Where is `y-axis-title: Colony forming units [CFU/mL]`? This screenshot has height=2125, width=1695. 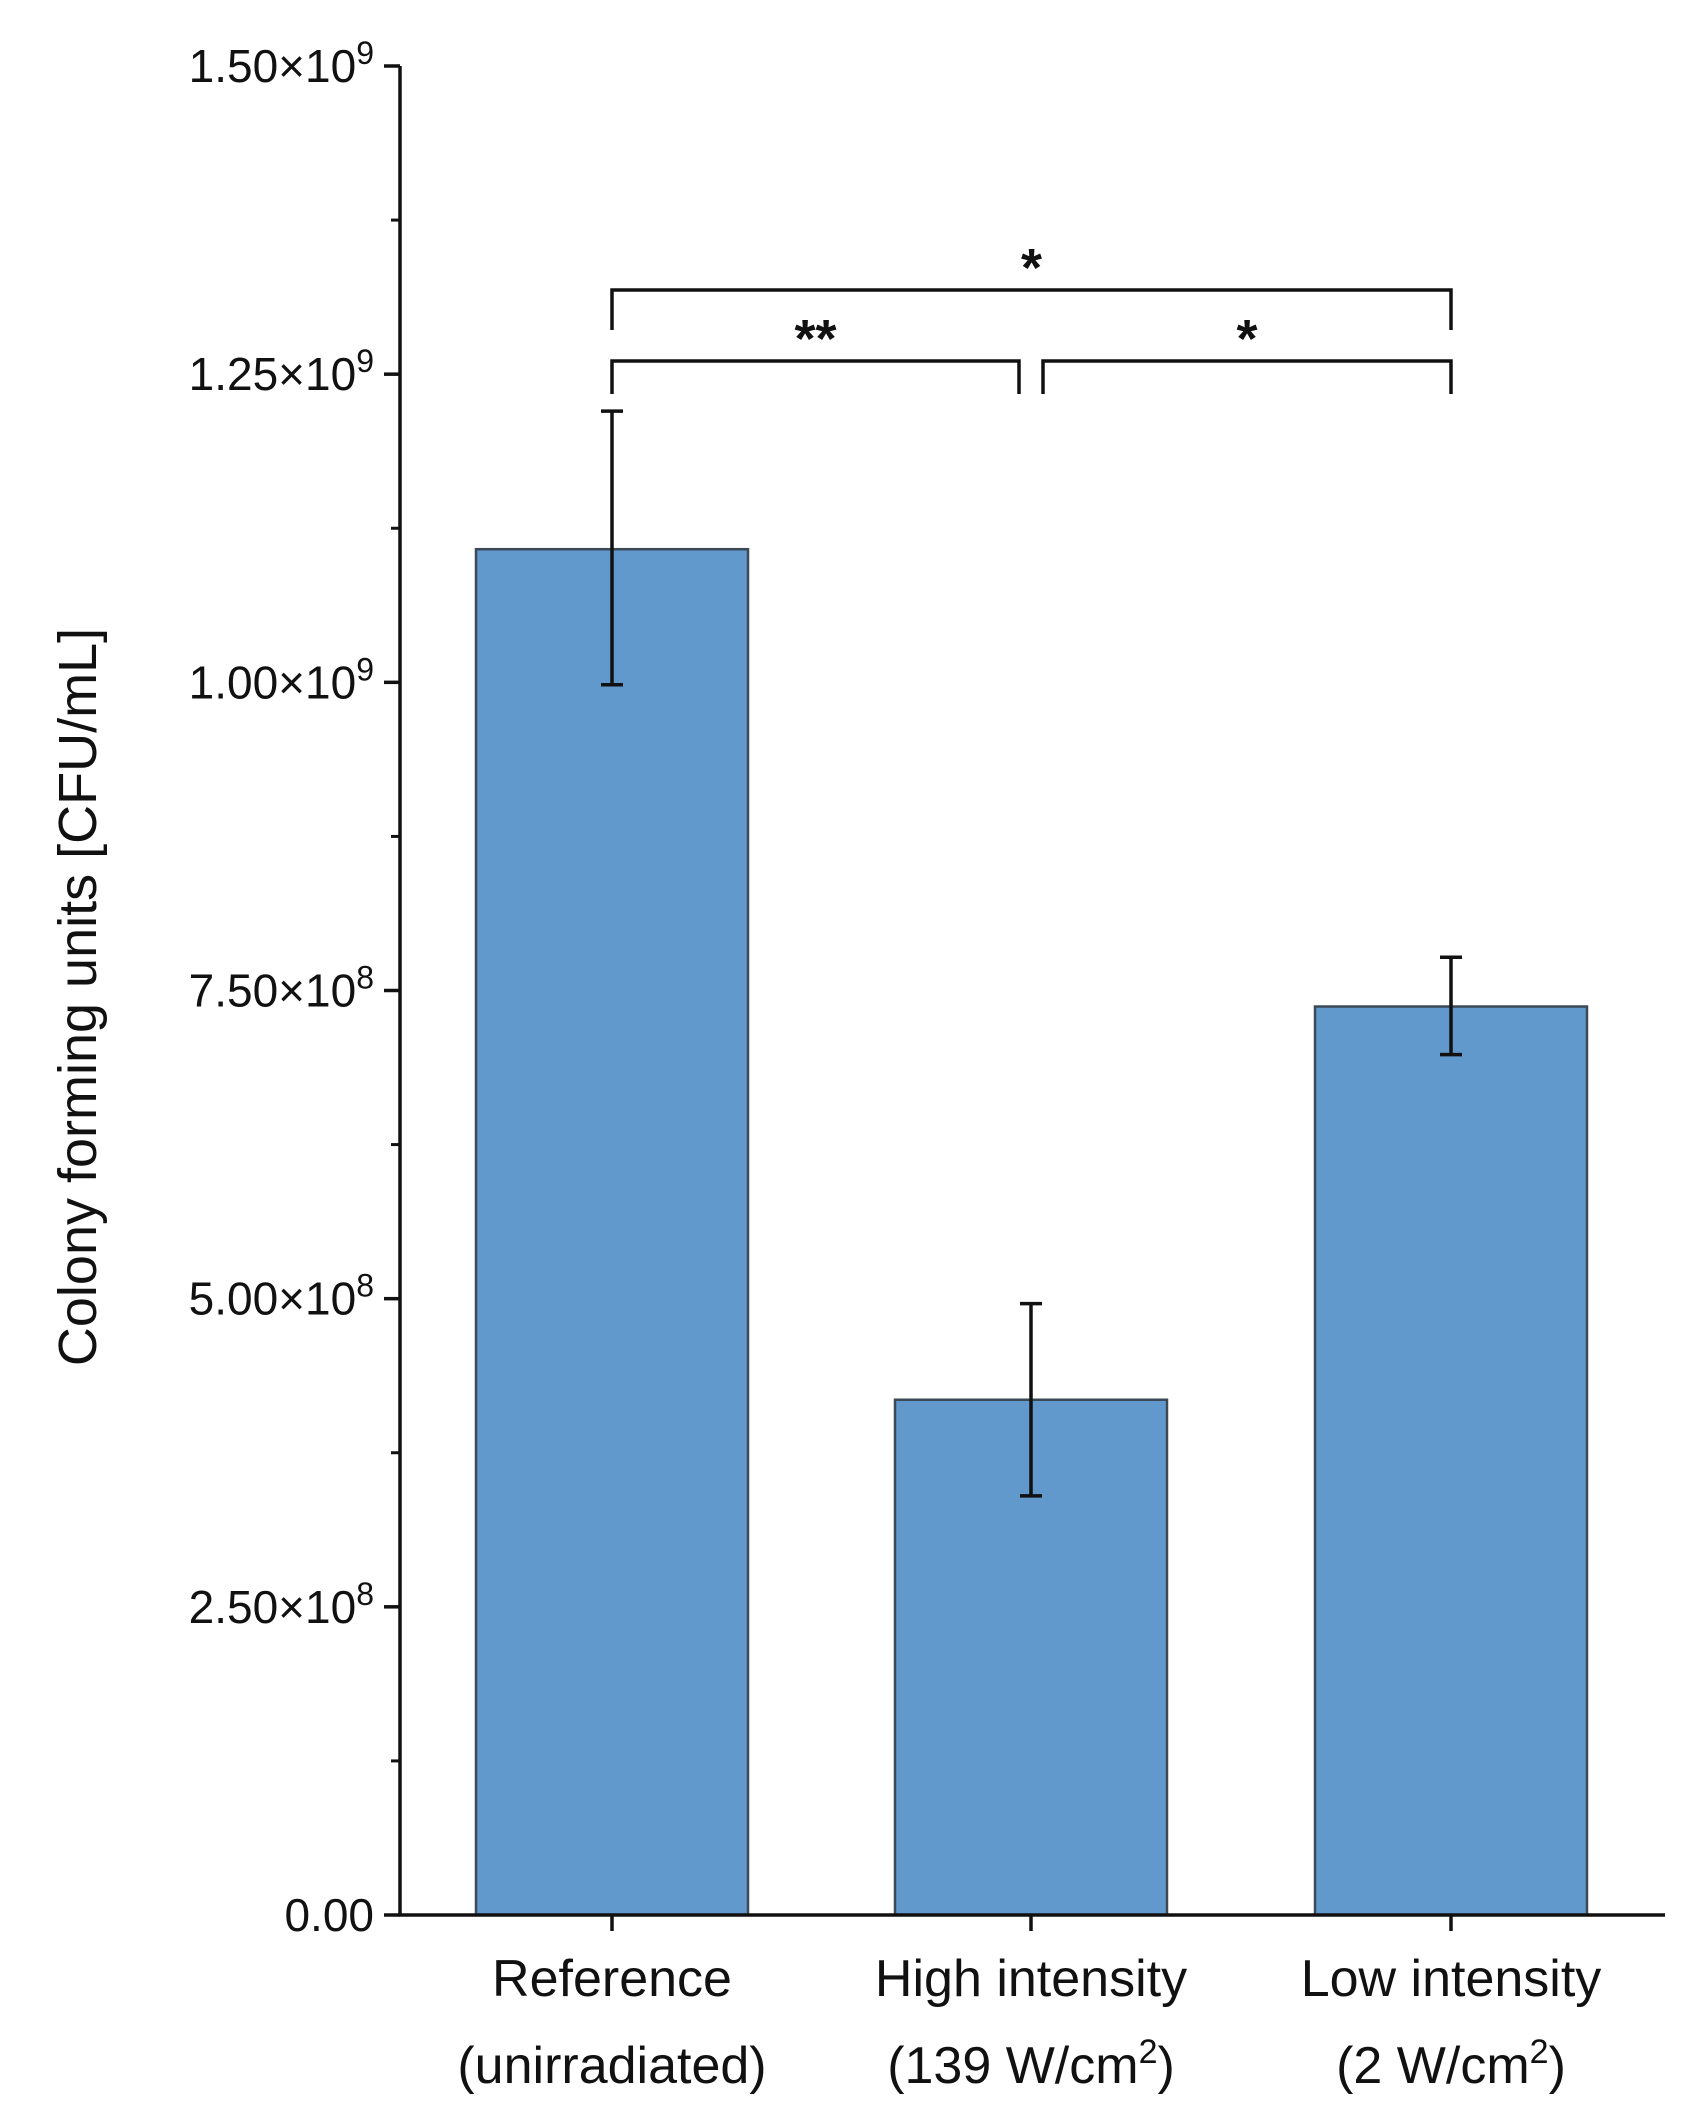 y-axis-title: Colony forming units [CFU/mL] is located at coordinates (78, 997).